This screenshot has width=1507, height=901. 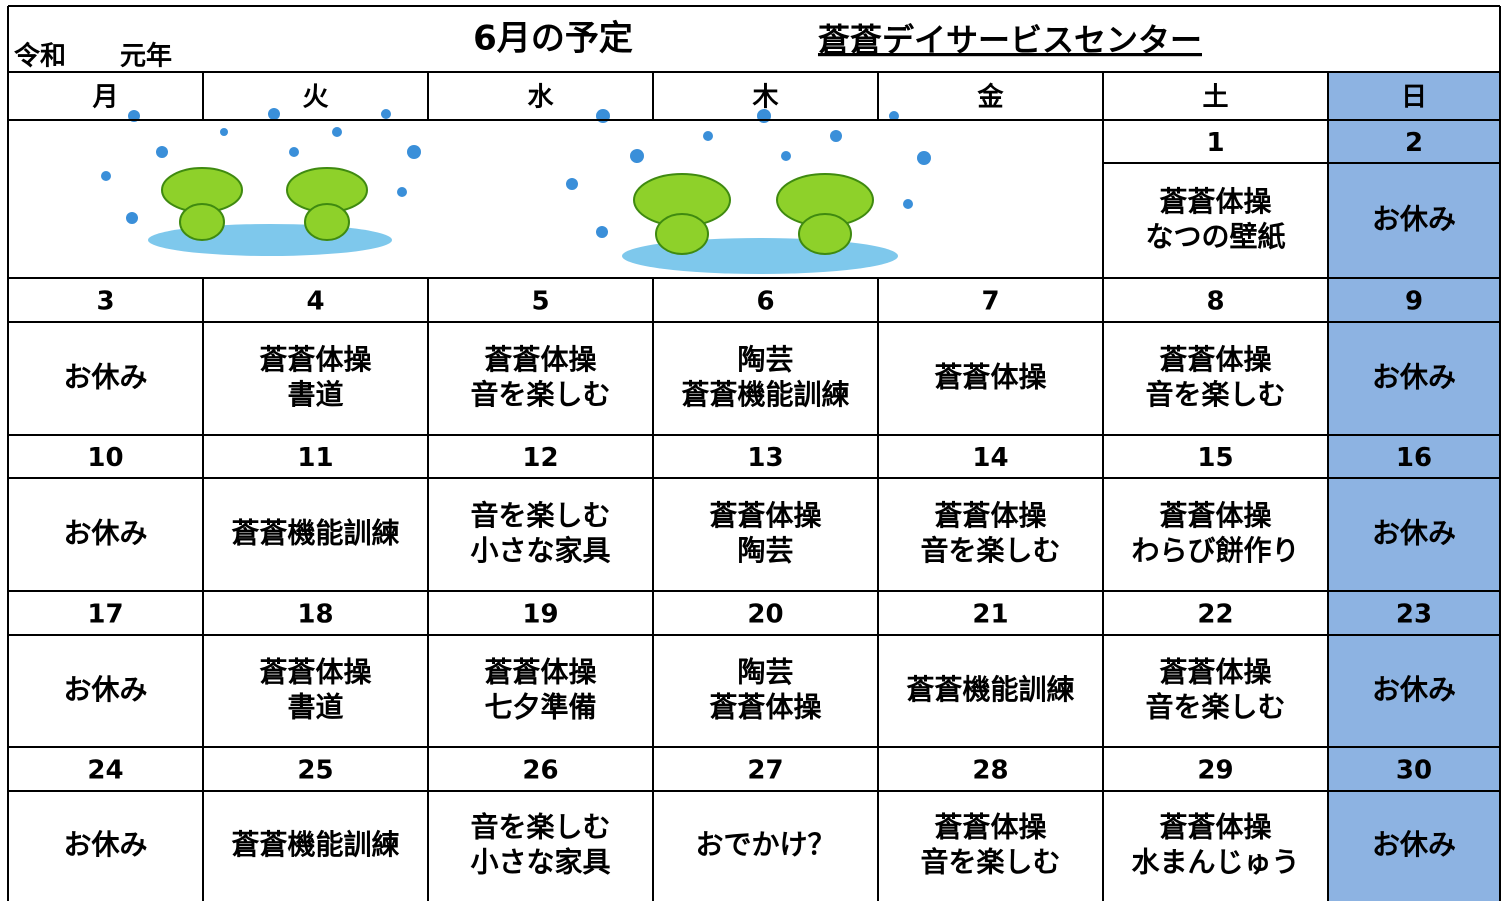 What do you see at coordinates (1215, 615) in the screenshot?
I see `date: 22` at bounding box center [1215, 615].